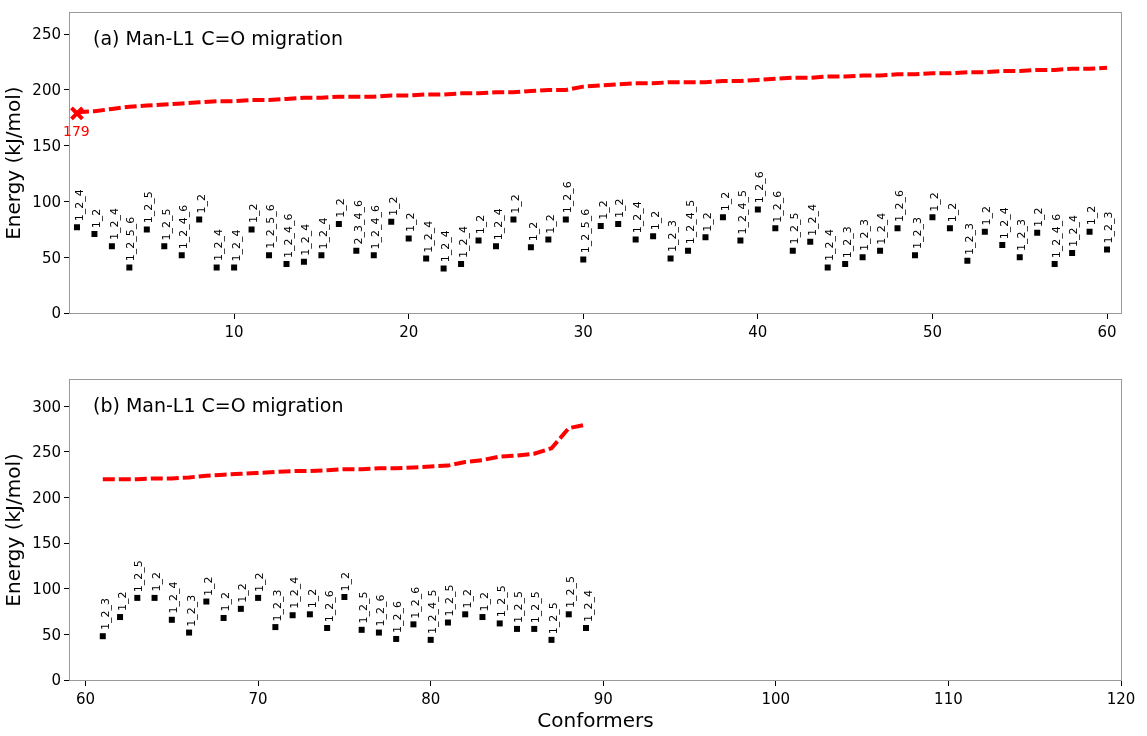  What do you see at coordinates (271, 226) in the screenshot?
I see `data-label: 1_2_5_6` at bounding box center [271, 226].